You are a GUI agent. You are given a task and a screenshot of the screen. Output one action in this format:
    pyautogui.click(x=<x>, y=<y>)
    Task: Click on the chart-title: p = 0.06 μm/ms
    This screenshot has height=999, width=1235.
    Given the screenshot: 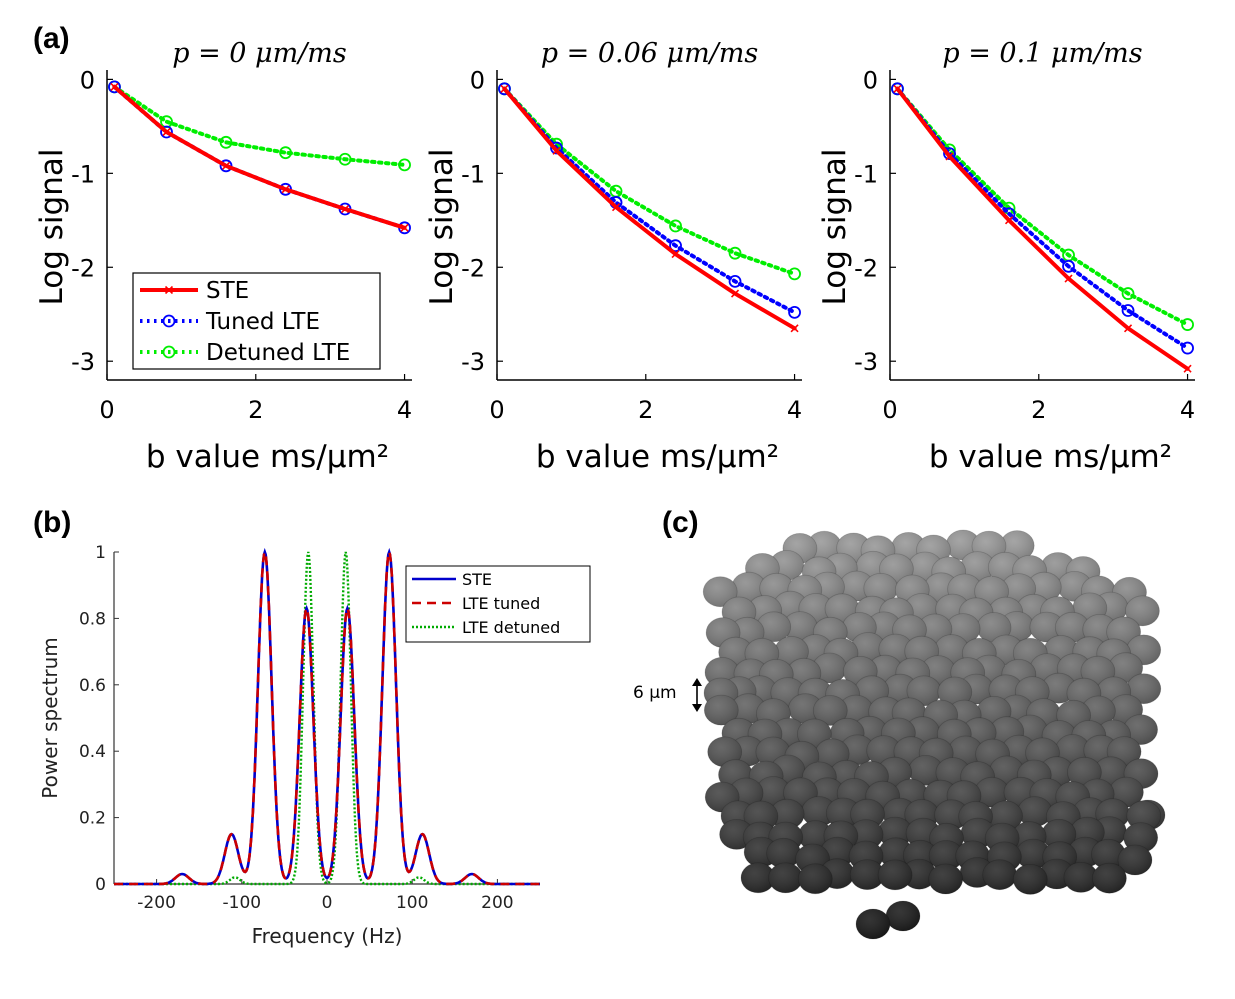 What is the action you would take?
    pyautogui.click(x=649, y=53)
    